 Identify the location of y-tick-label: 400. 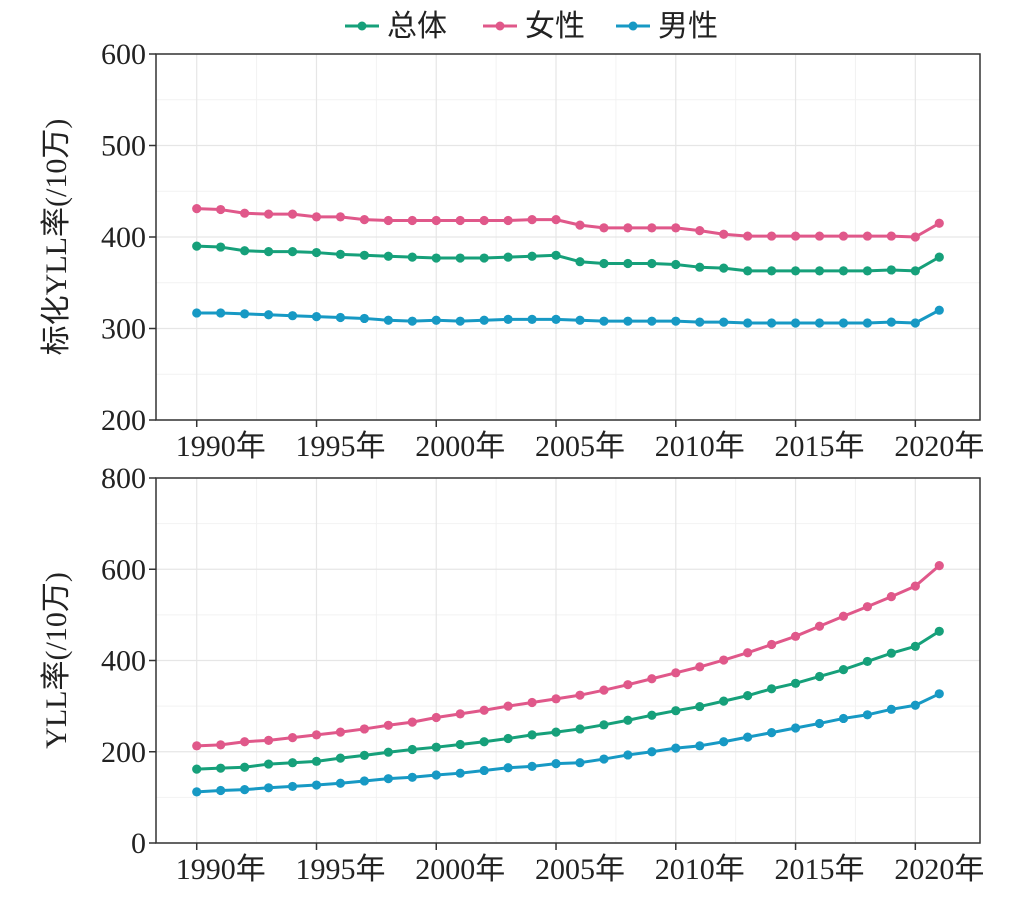
(123, 661).